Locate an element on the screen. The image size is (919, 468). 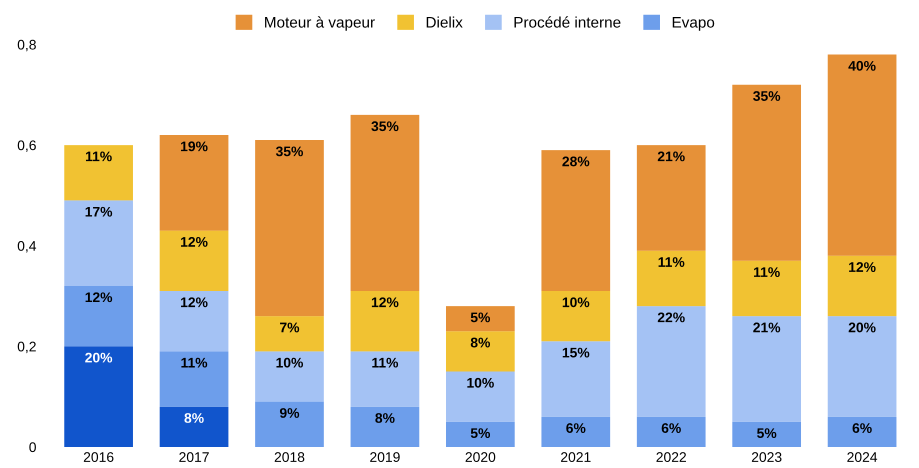
x-tick-label: 2021 is located at coordinates (576, 457).